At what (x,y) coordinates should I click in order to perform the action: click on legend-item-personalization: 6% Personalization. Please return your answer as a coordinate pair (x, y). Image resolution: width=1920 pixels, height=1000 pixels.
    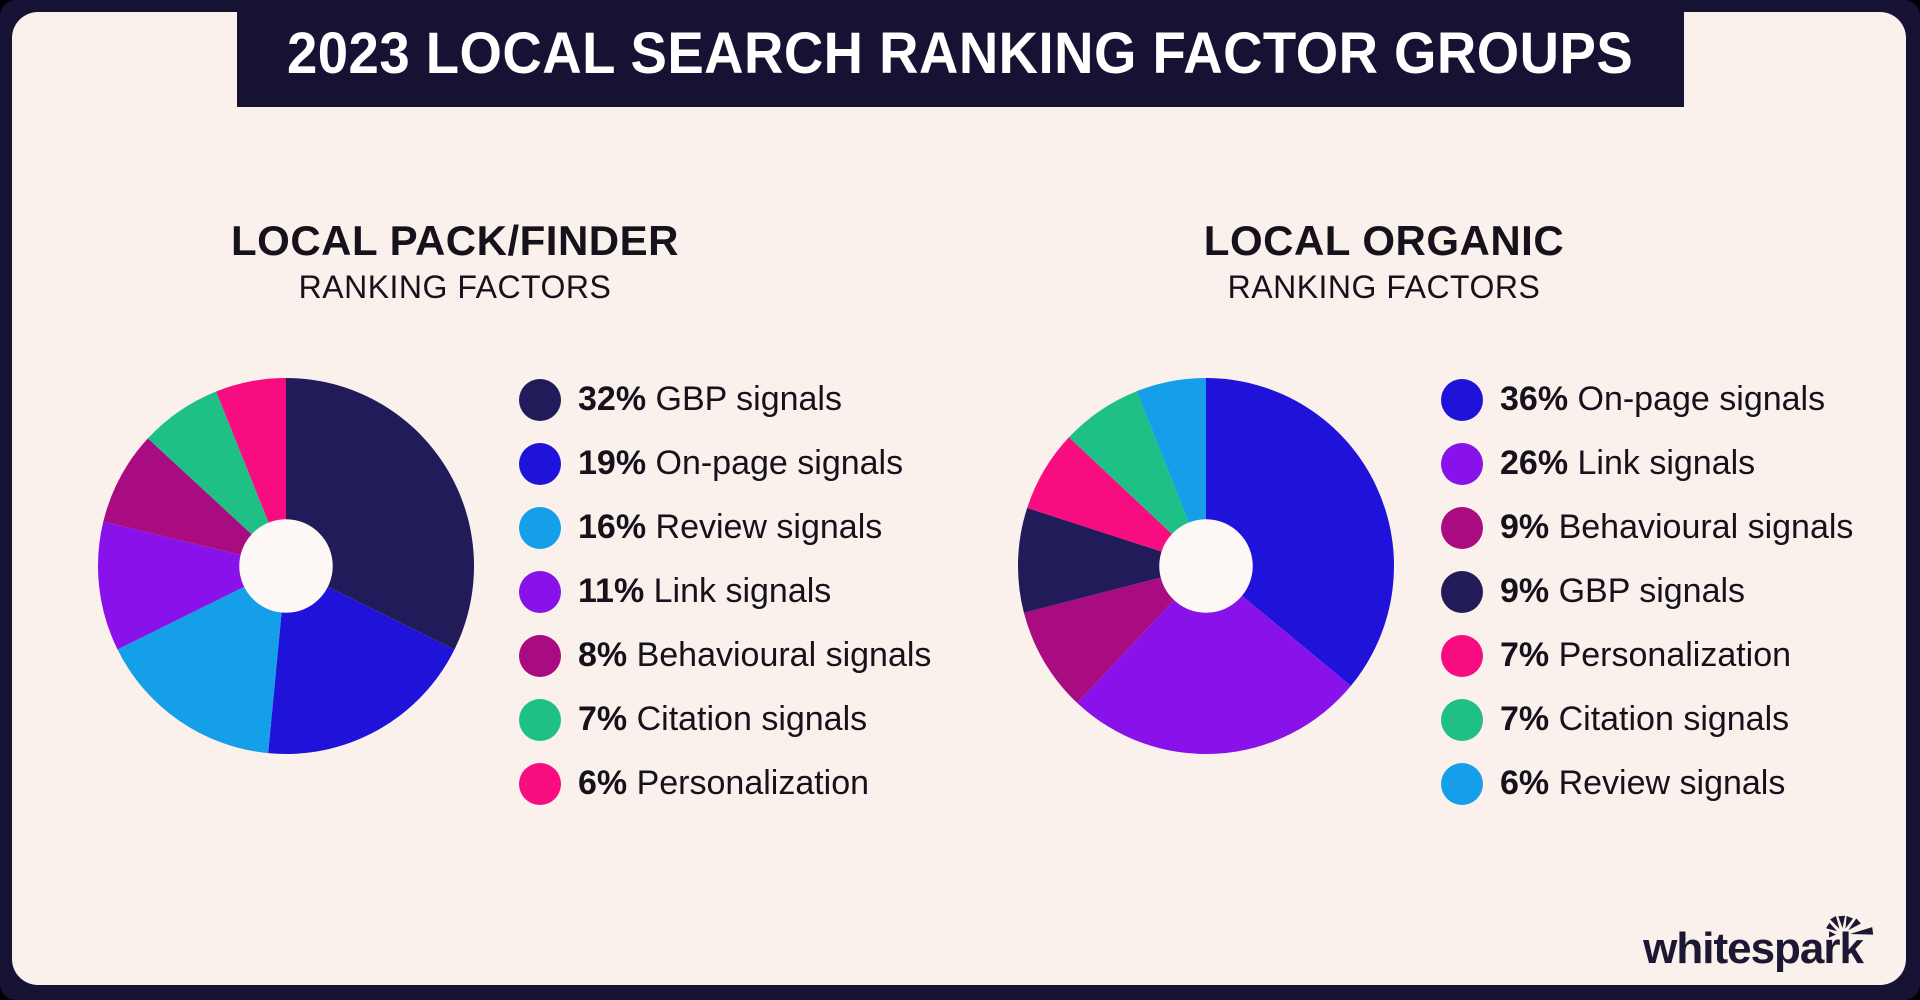
    Looking at the image, I should click on (725, 783).